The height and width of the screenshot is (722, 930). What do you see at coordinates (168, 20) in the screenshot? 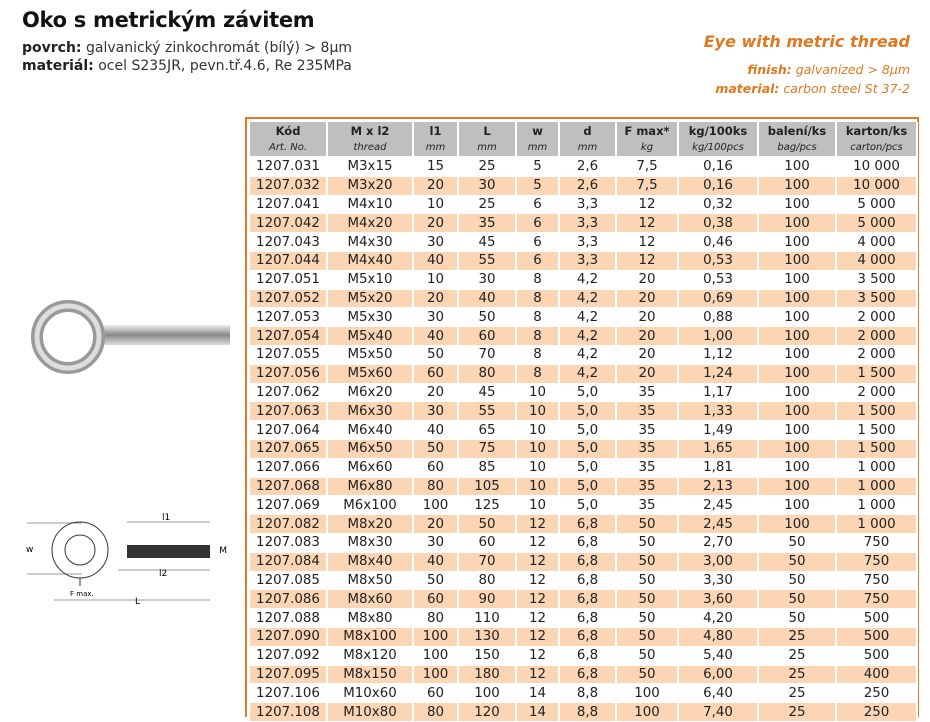
I see `page-title: Oko s metrickým závitem` at bounding box center [168, 20].